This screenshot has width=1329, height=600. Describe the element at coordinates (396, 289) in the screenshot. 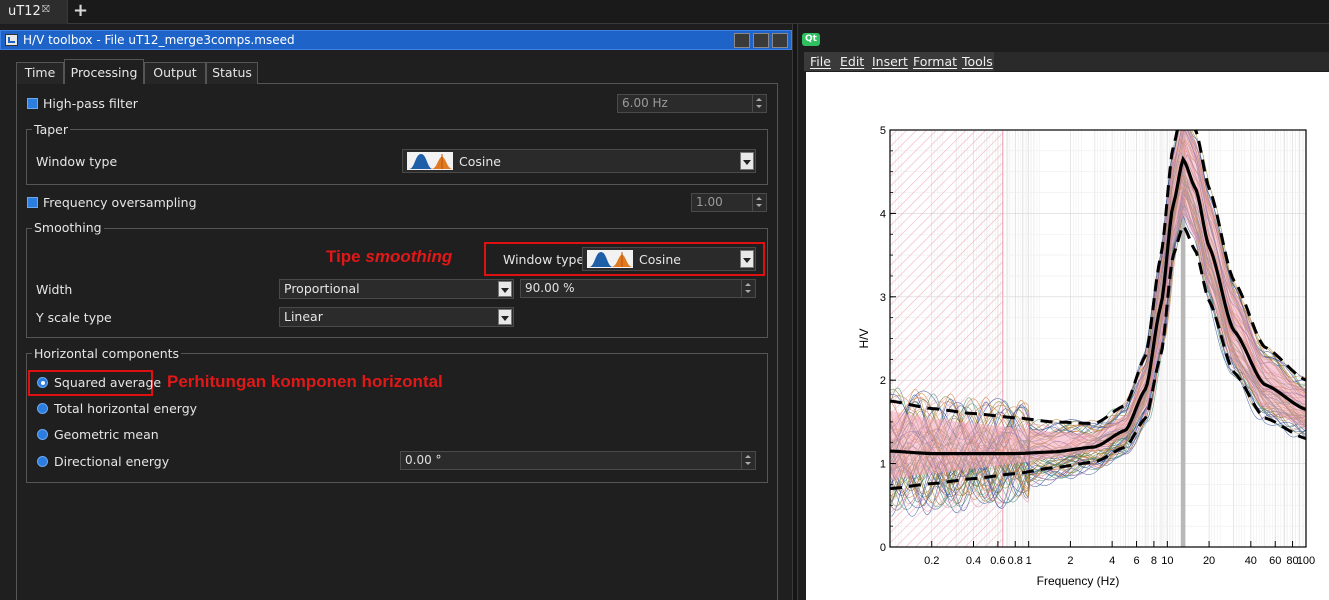

I see `width-type-select: Proportional` at that location.